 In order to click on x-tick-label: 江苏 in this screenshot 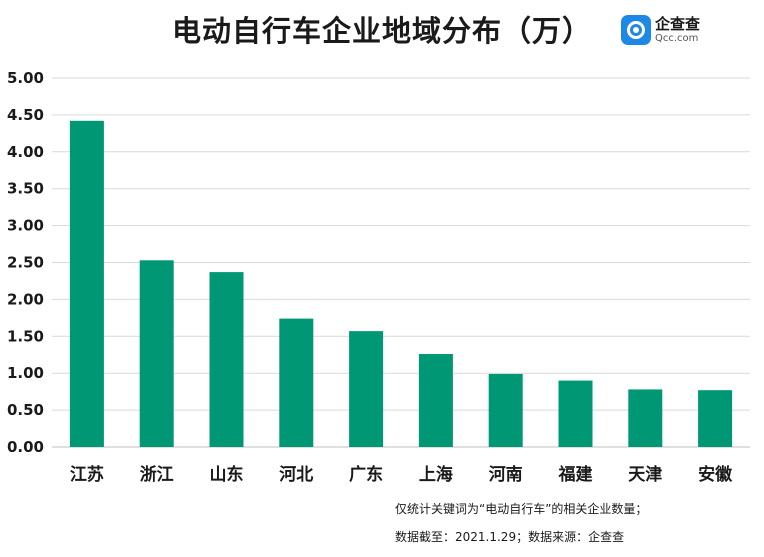, I will do `click(87, 474)`.